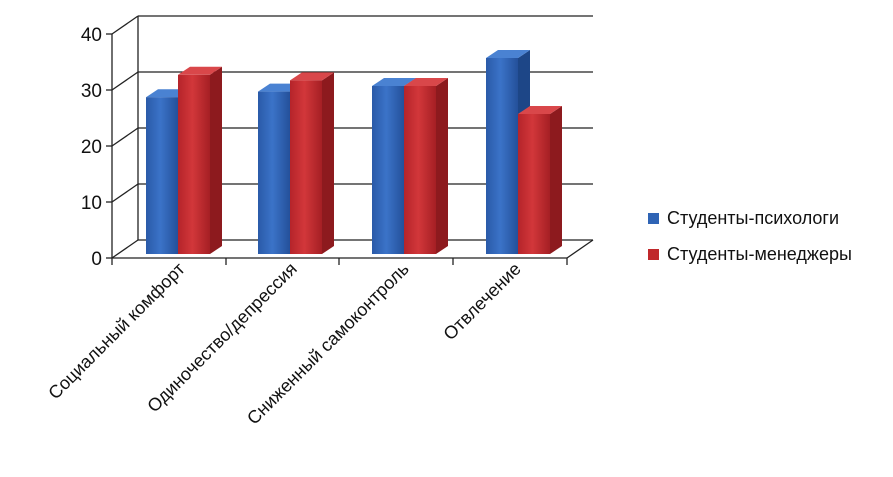  What do you see at coordinates (753, 217) in the screenshot?
I see `legend-label-psychologists: Студенты-психологи` at bounding box center [753, 217].